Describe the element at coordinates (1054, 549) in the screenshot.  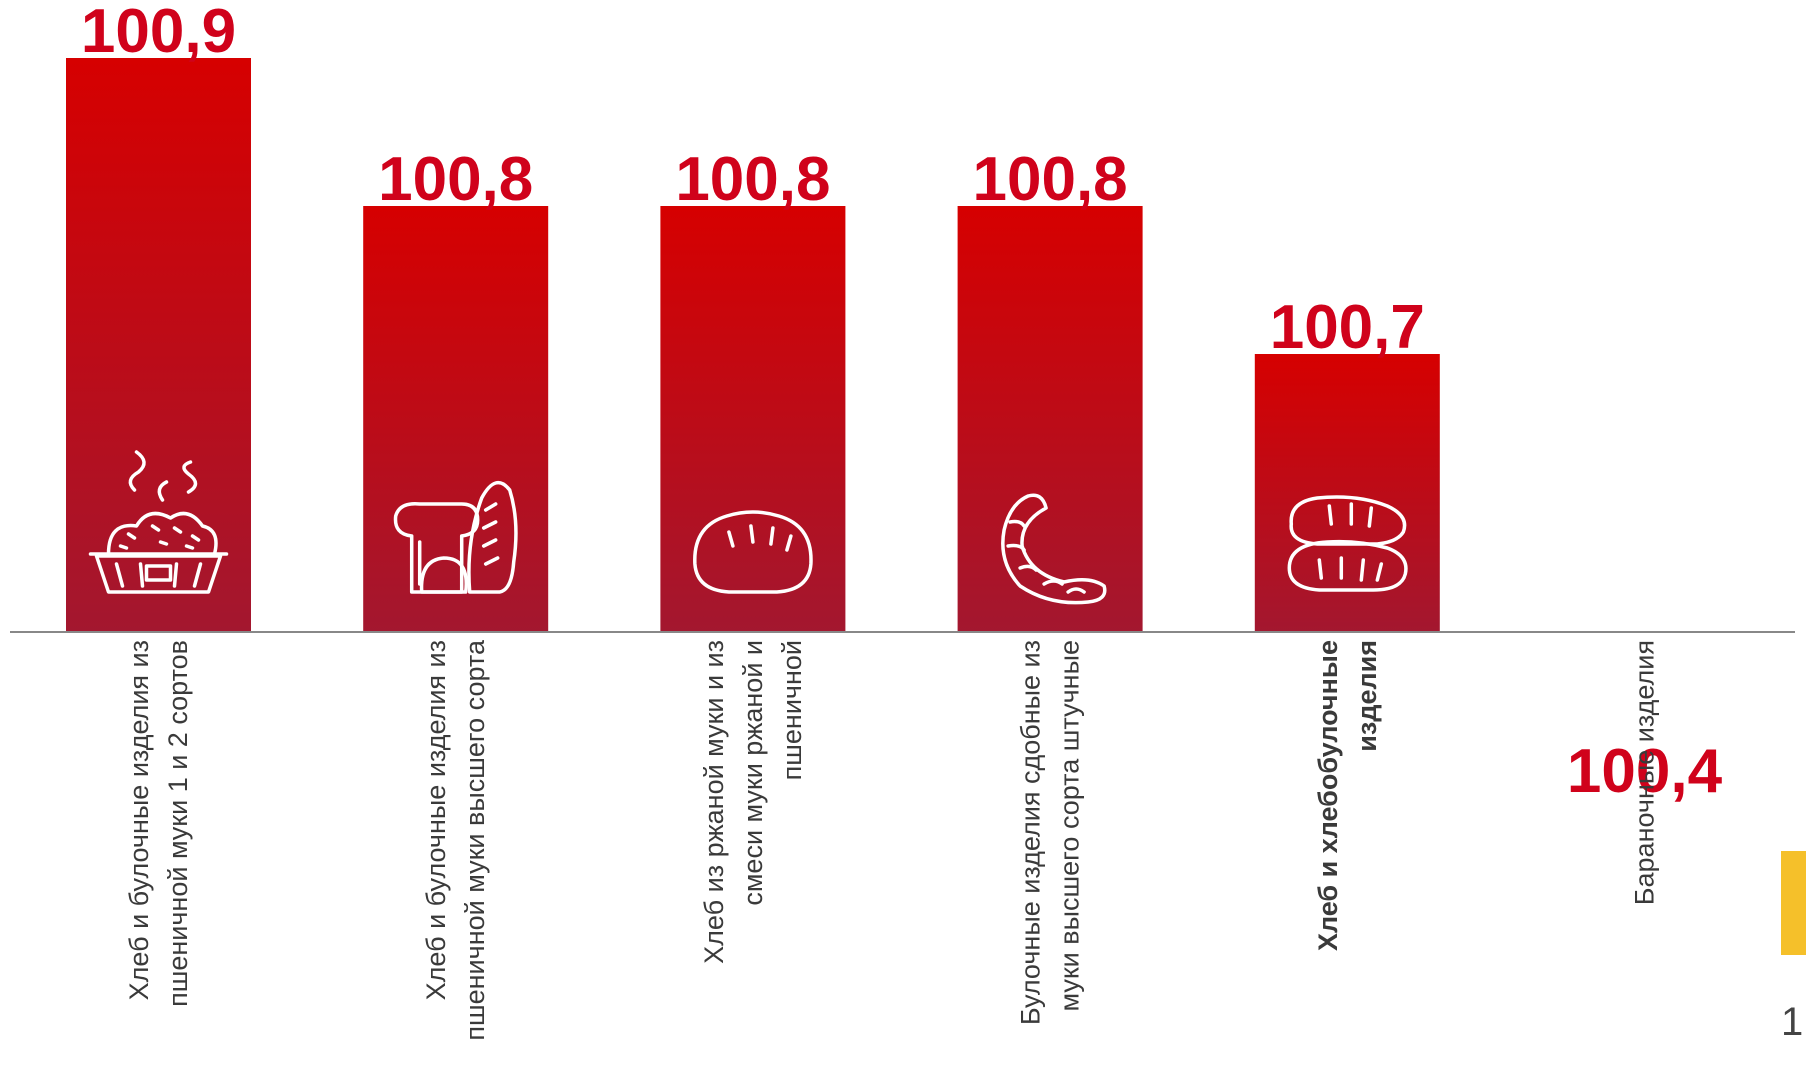
I see `croissant-icon` at that location.